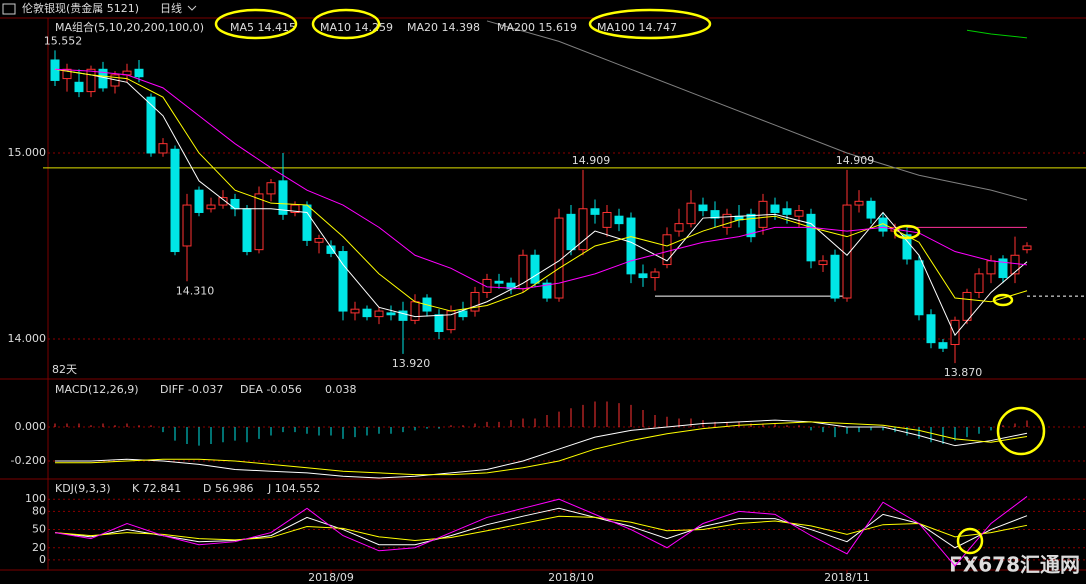  What do you see at coordinates (847, 577) in the screenshot?
I see `x-tick-label: 2018/11` at bounding box center [847, 577].